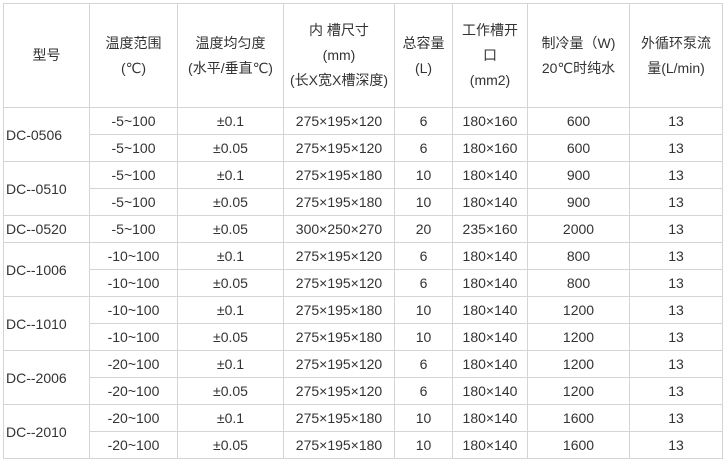  What do you see at coordinates (578, 55) in the screenshot?
I see `column-header: 制冷量（W) 20℃时纯水` at bounding box center [578, 55].